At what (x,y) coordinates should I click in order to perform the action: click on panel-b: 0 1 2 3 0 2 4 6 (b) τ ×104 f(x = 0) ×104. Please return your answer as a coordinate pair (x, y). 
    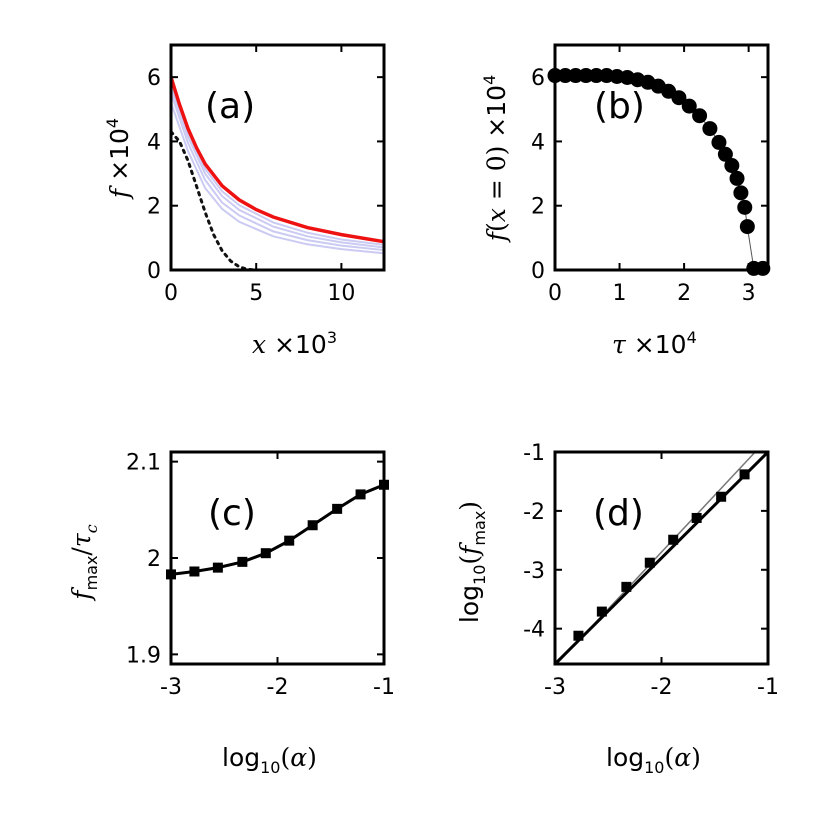
    Looking at the image, I should click on (625, 201).